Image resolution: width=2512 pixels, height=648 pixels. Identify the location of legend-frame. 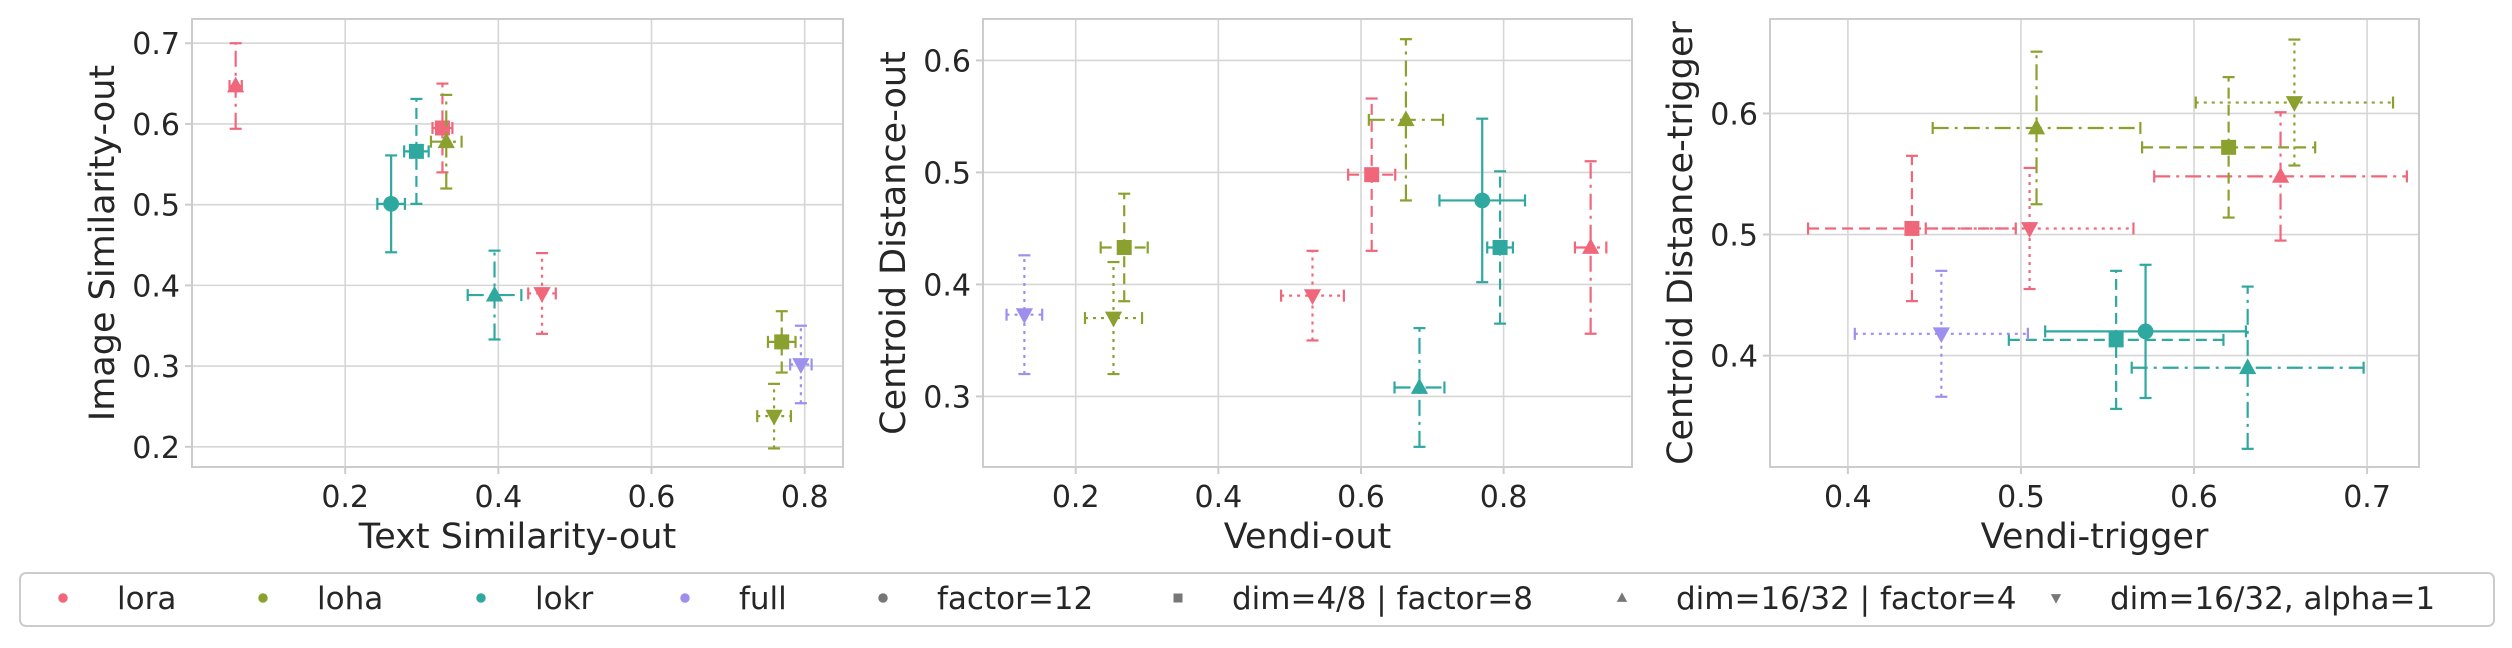
(1257, 599).